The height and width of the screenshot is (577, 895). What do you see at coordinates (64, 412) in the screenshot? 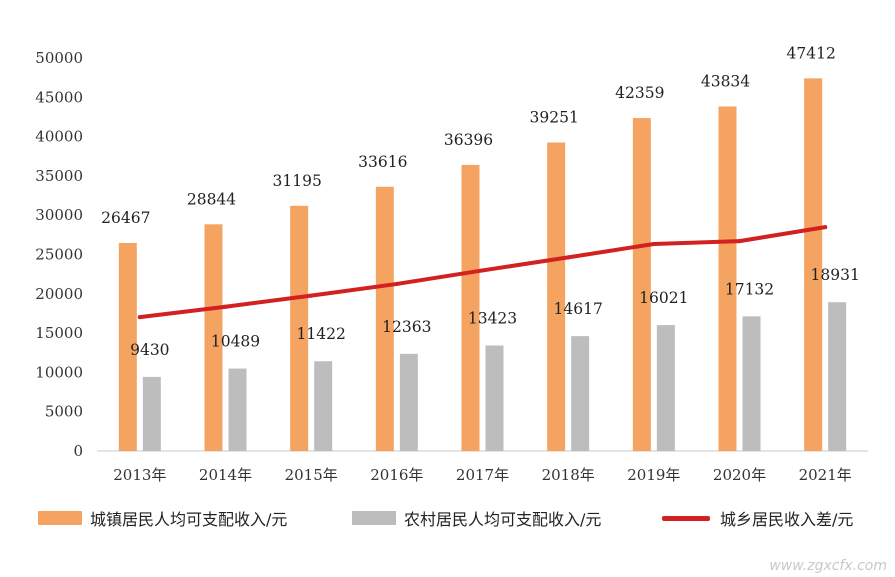
I see `y-tick-label: 5000` at bounding box center [64, 412].